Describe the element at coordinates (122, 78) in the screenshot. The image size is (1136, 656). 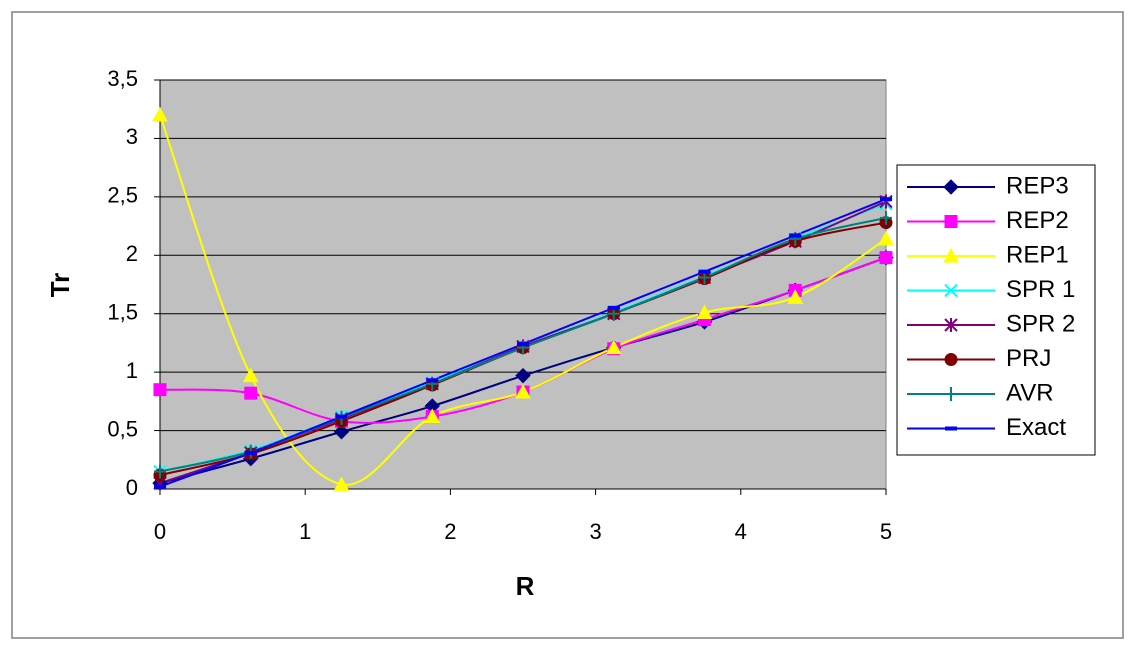
I see `y-tick-label: 3,5` at that location.